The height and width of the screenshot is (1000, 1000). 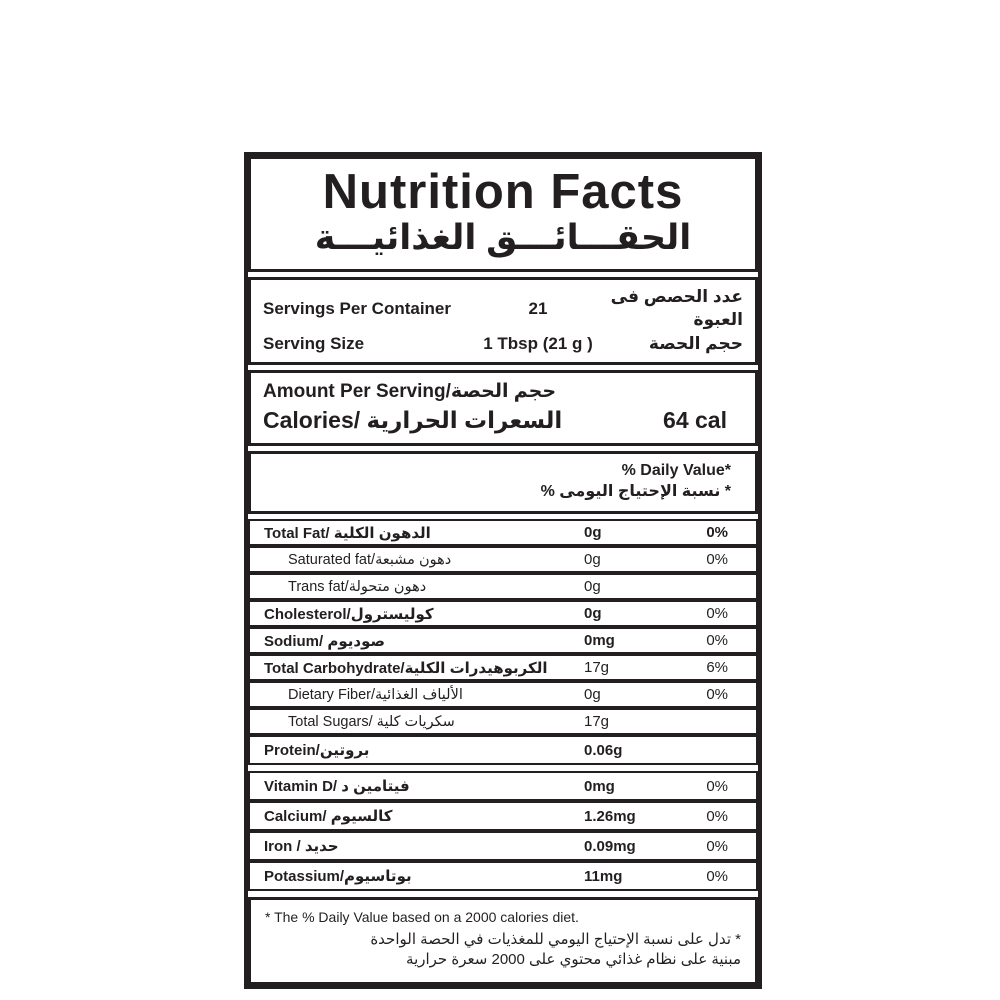 What do you see at coordinates (347, 533) in the screenshot?
I see `nutrient-label: Total Fat/ الدهون الكلية` at bounding box center [347, 533].